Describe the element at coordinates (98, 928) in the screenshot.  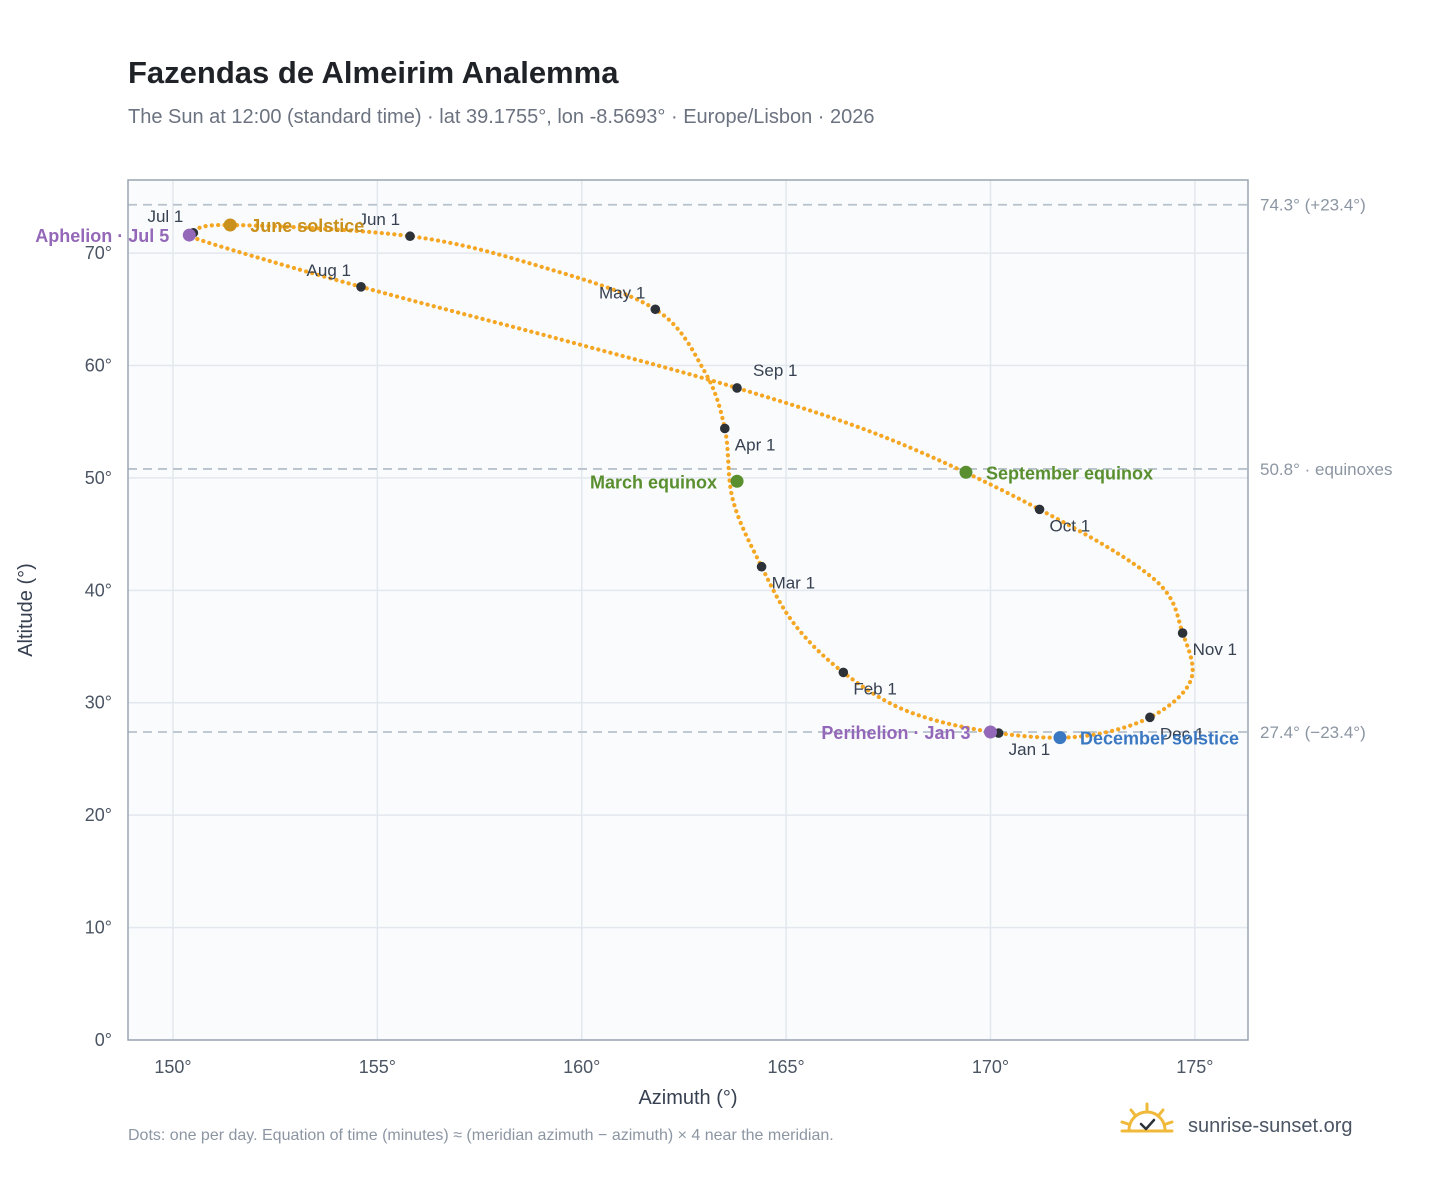
I see `y-tick-label: 10°` at that location.